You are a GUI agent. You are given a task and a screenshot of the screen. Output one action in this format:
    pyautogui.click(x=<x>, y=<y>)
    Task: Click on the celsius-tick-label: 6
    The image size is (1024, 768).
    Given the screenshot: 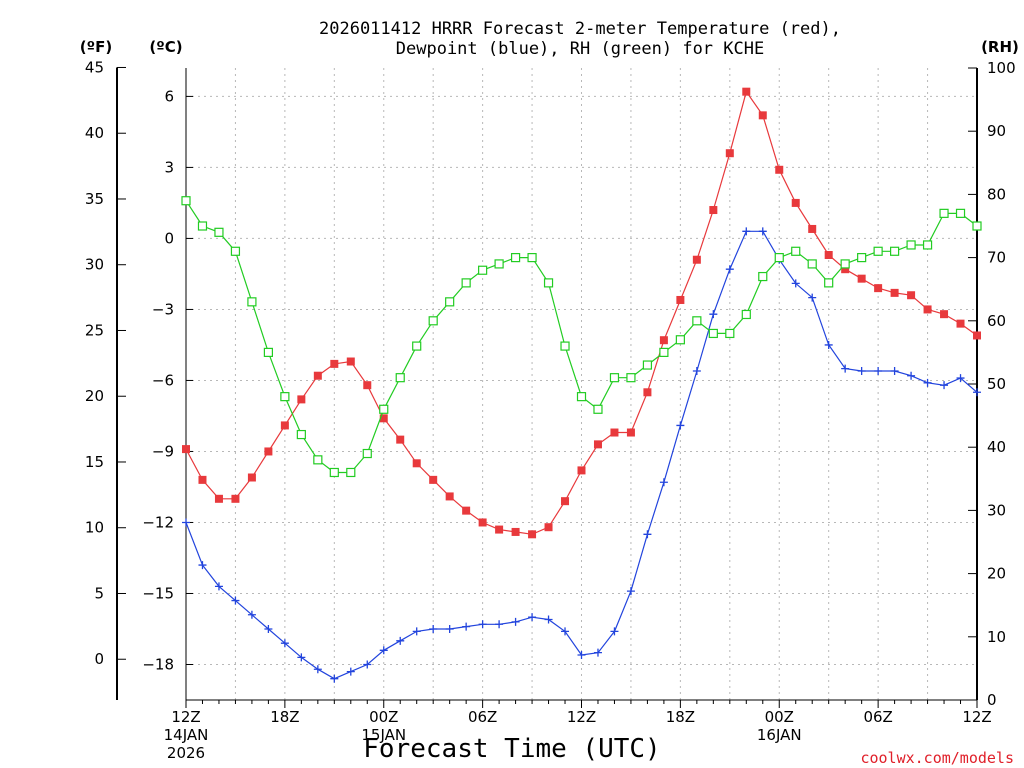 What is the action you would take?
    pyautogui.click(x=169, y=96)
    